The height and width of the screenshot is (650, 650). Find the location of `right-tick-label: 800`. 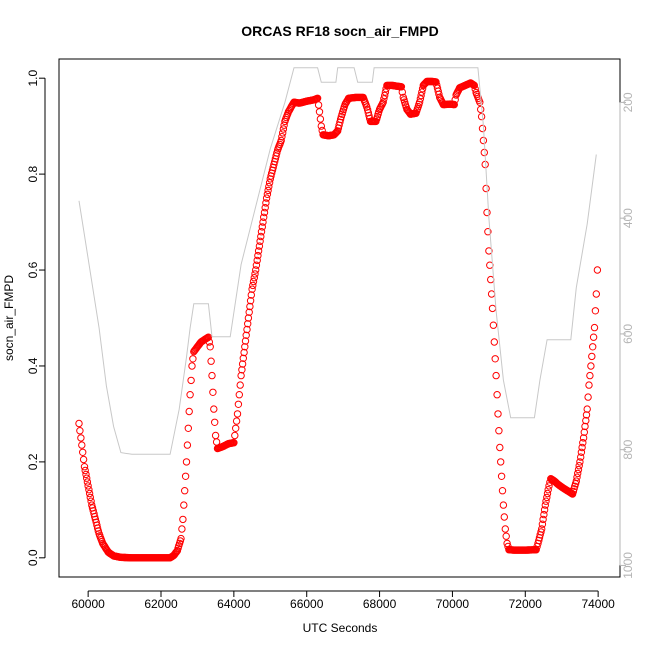

right-tick-label: 800 is located at coordinates (628, 449).